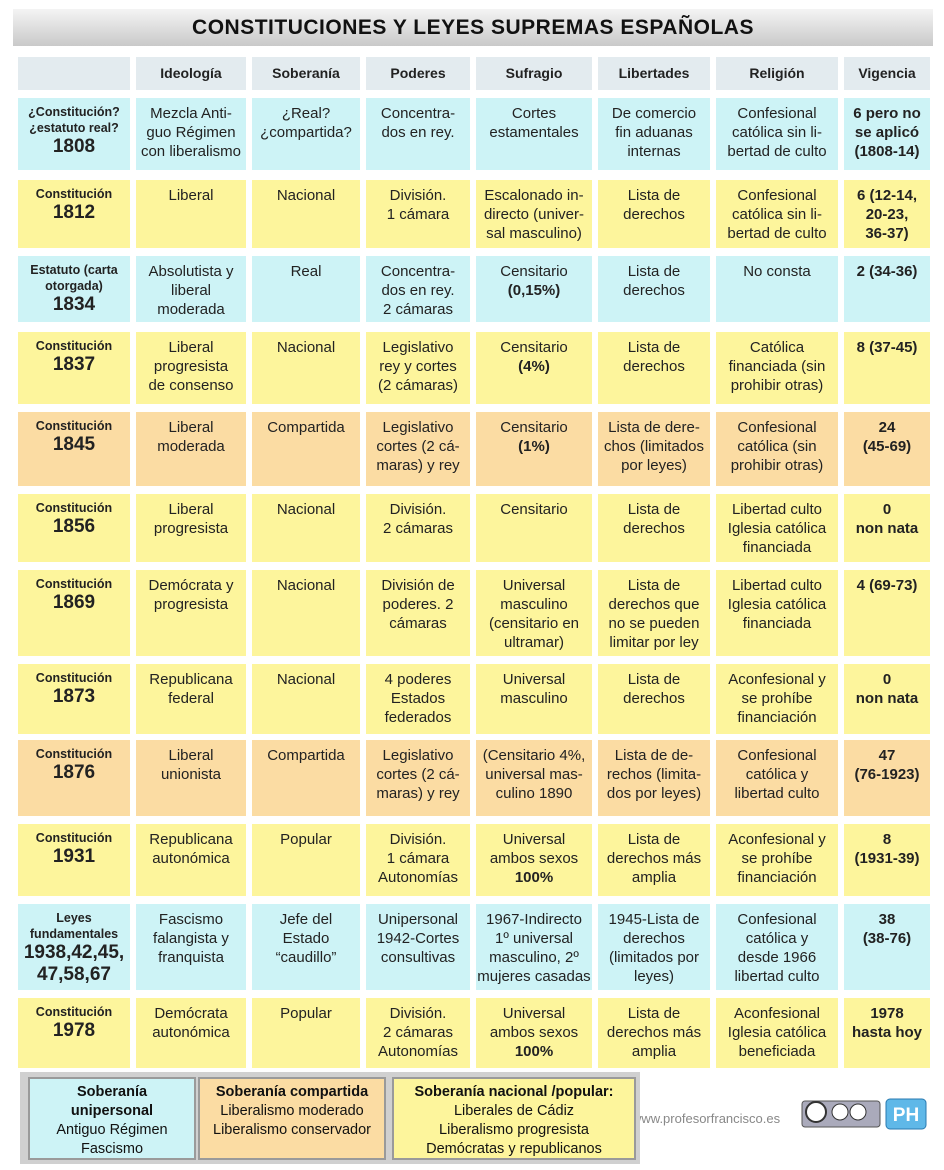 The width and height of the screenshot is (944, 1170). I want to click on cell-line: 38, so click(887, 919).